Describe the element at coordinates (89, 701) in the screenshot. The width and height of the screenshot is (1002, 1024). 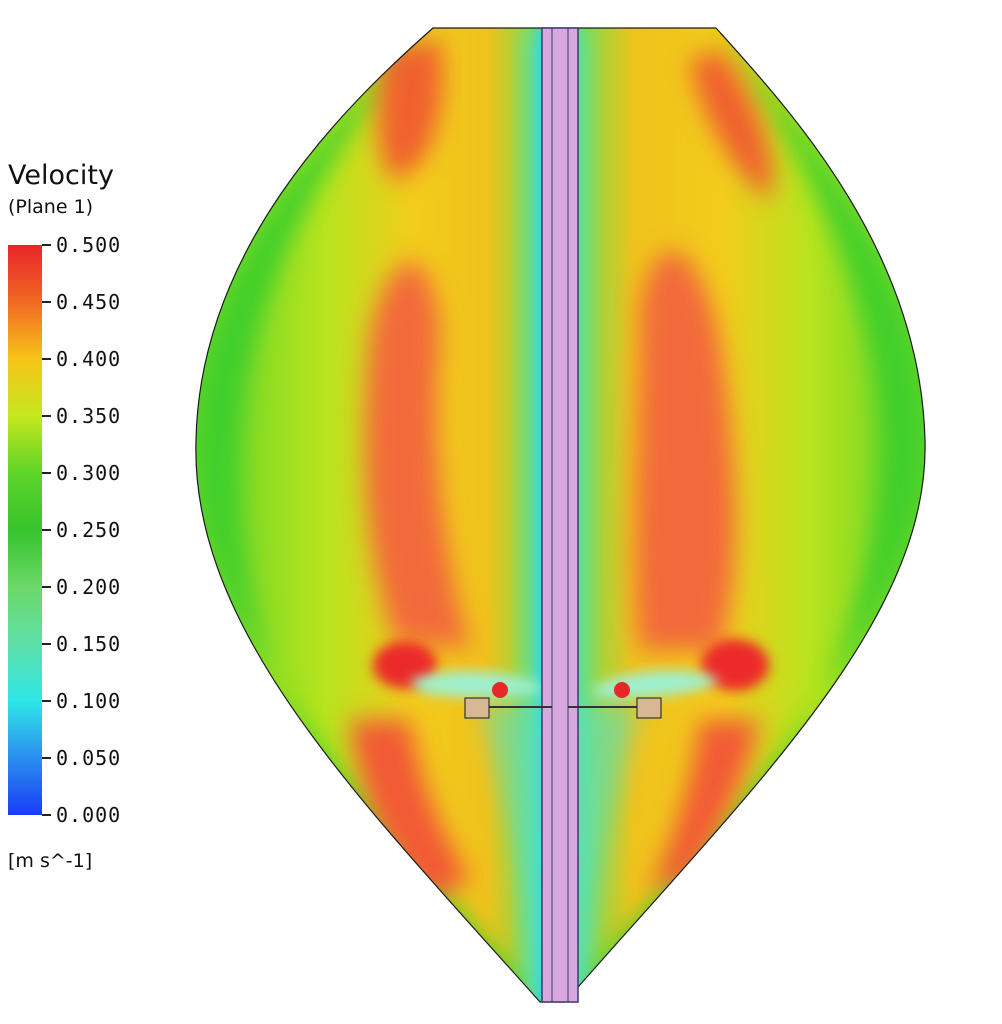
I see `tick-label: 0.100` at that location.